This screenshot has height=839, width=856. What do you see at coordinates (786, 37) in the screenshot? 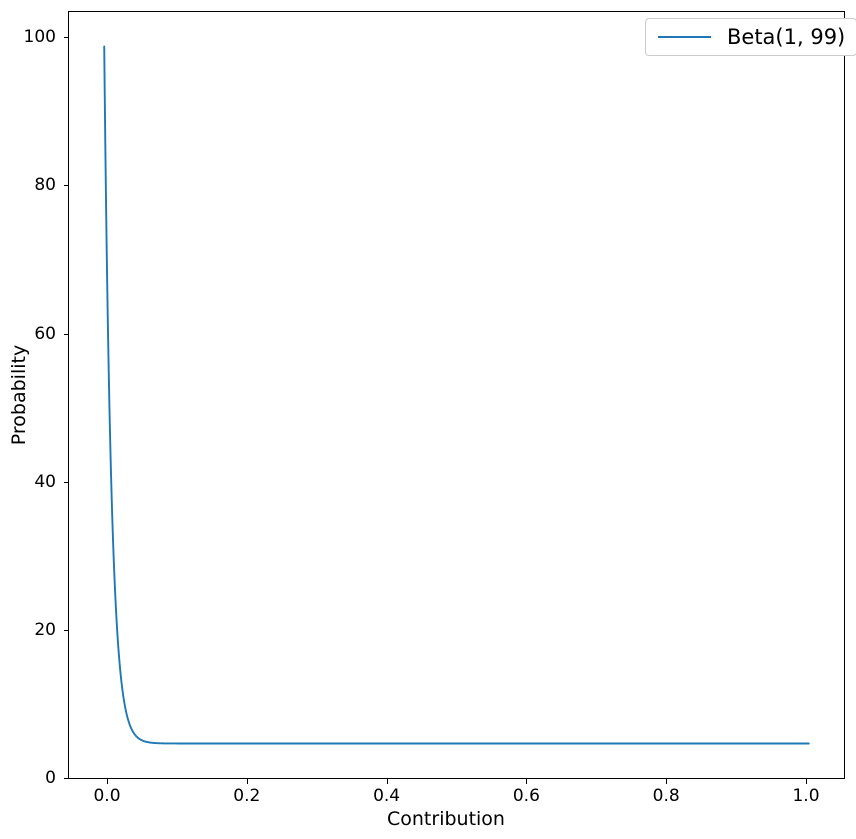
I see `legend-entry-label: Beta(1, 99)` at bounding box center [786, 37].